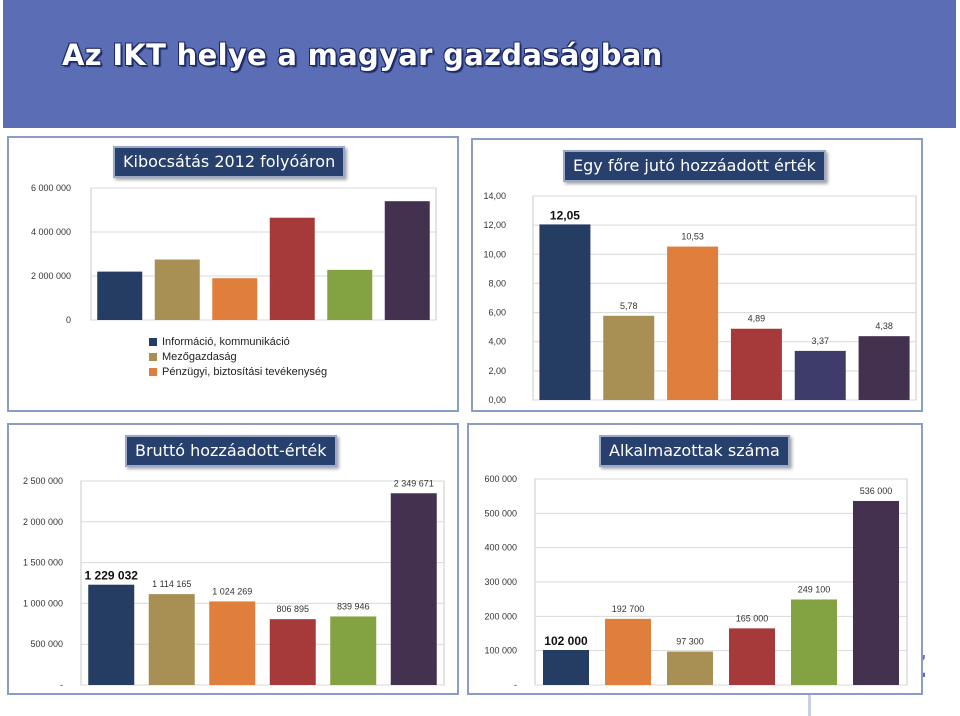  Describe the element at coordinates (199, 356) in the screenshot. I see `legend-label: Mezőgazdaság` at that location.